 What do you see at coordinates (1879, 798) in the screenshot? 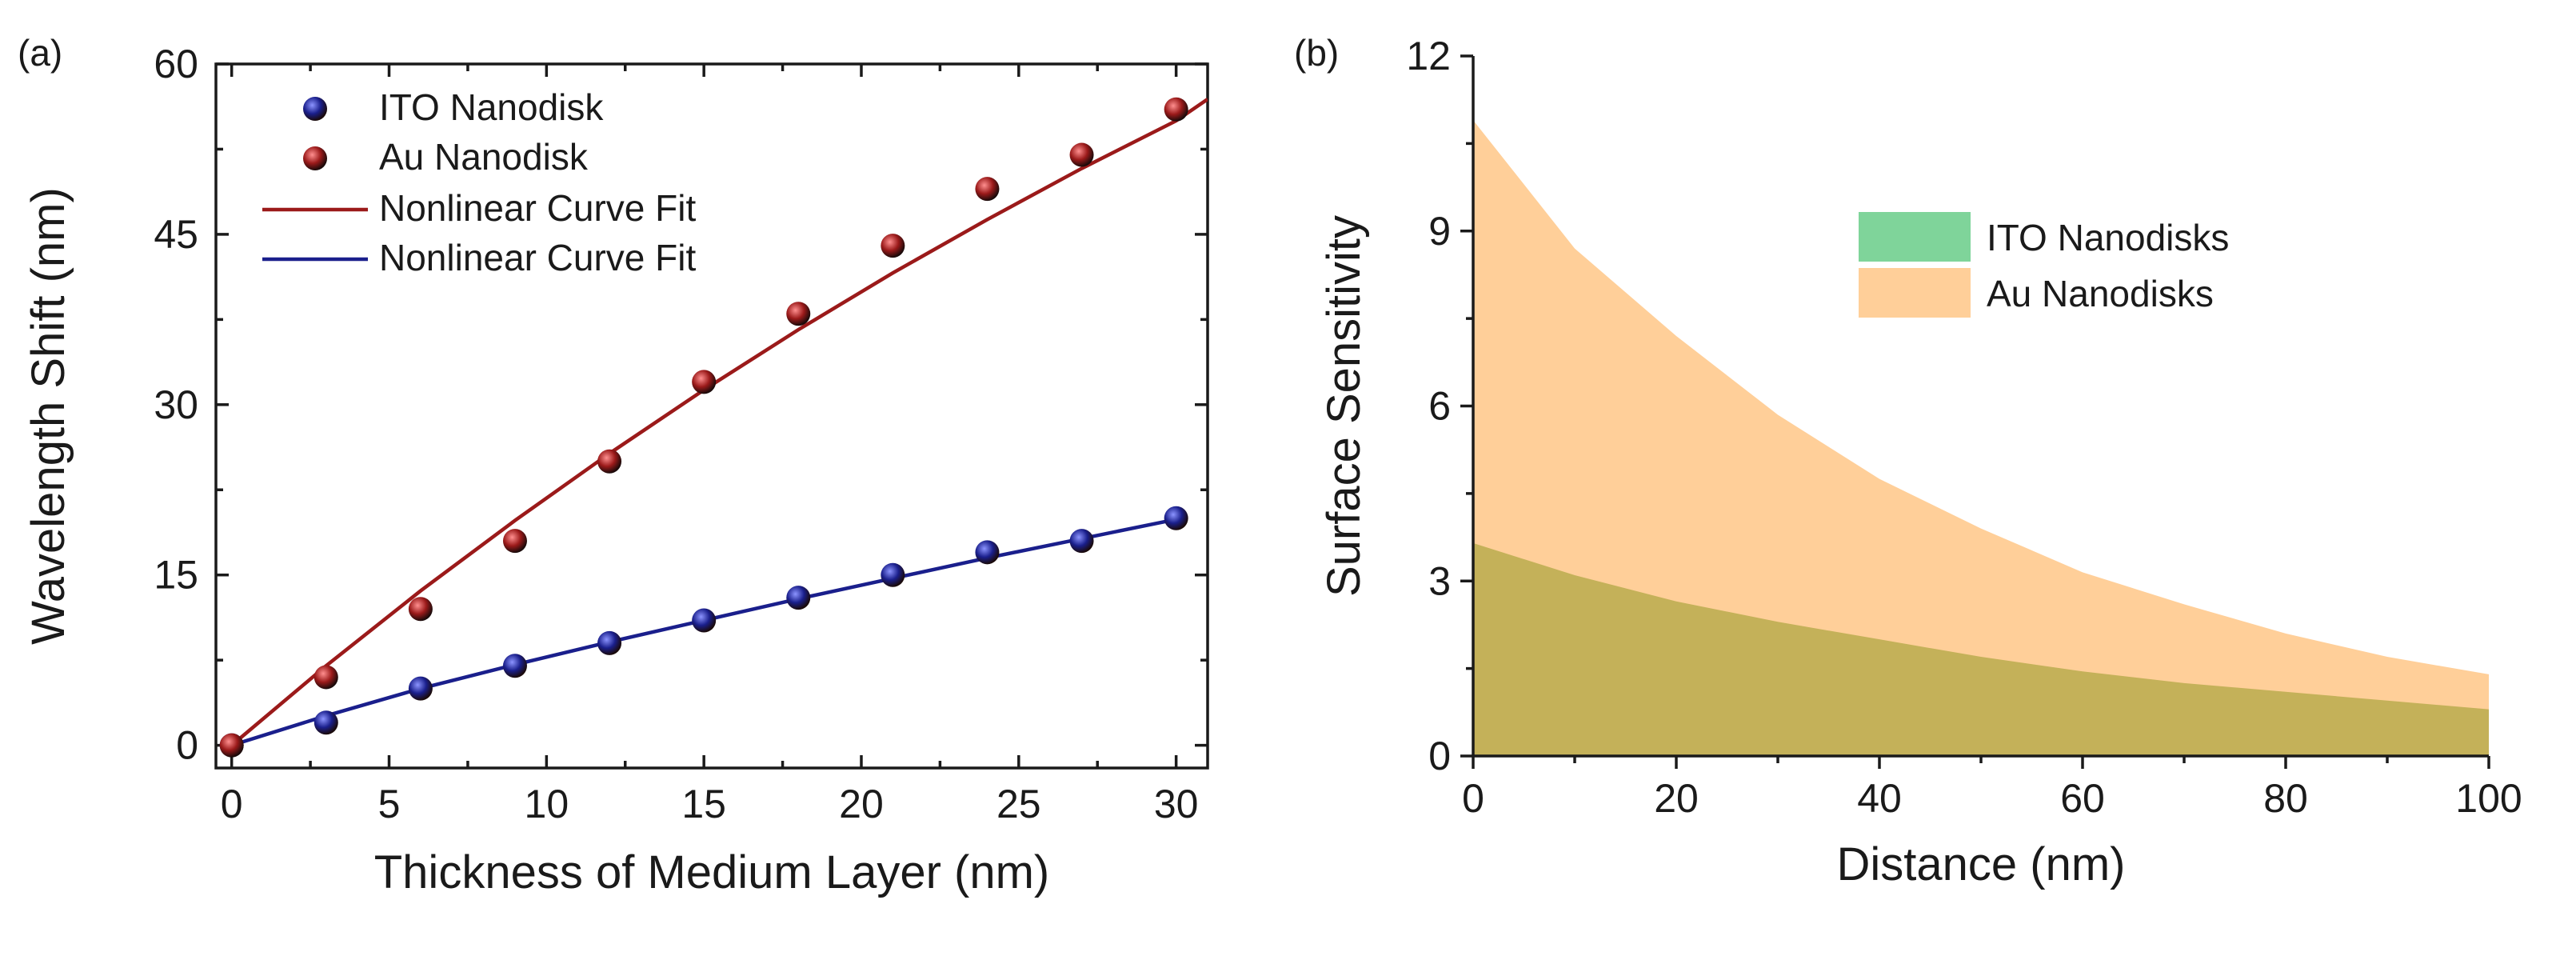
I see `panel-b-x-tick-label: 40` at bounding box center [1879, 798].